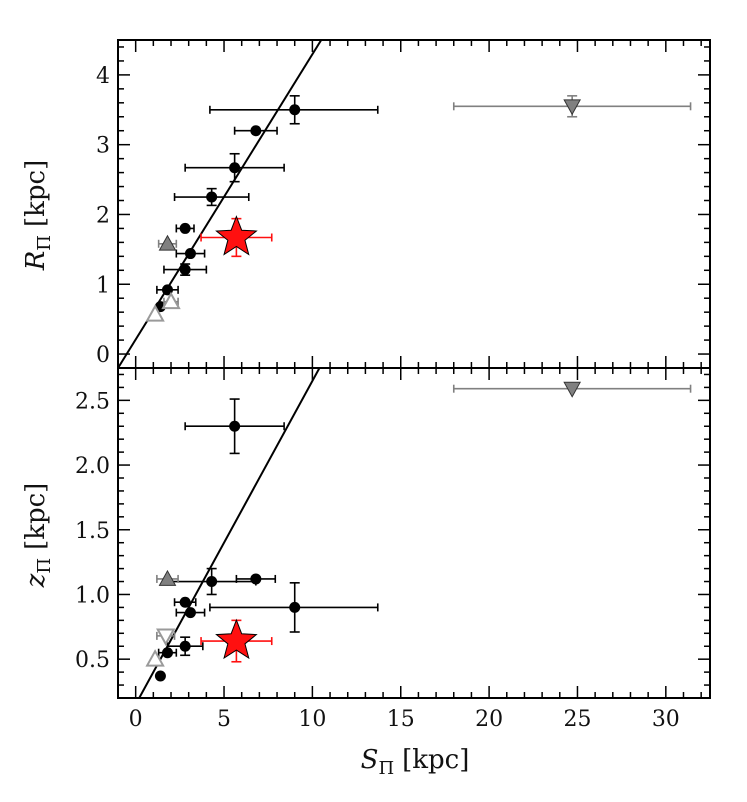  Describe the element at coordinates (666, 719) in the screenshot. I see `x-tick-label: 30` at that location.